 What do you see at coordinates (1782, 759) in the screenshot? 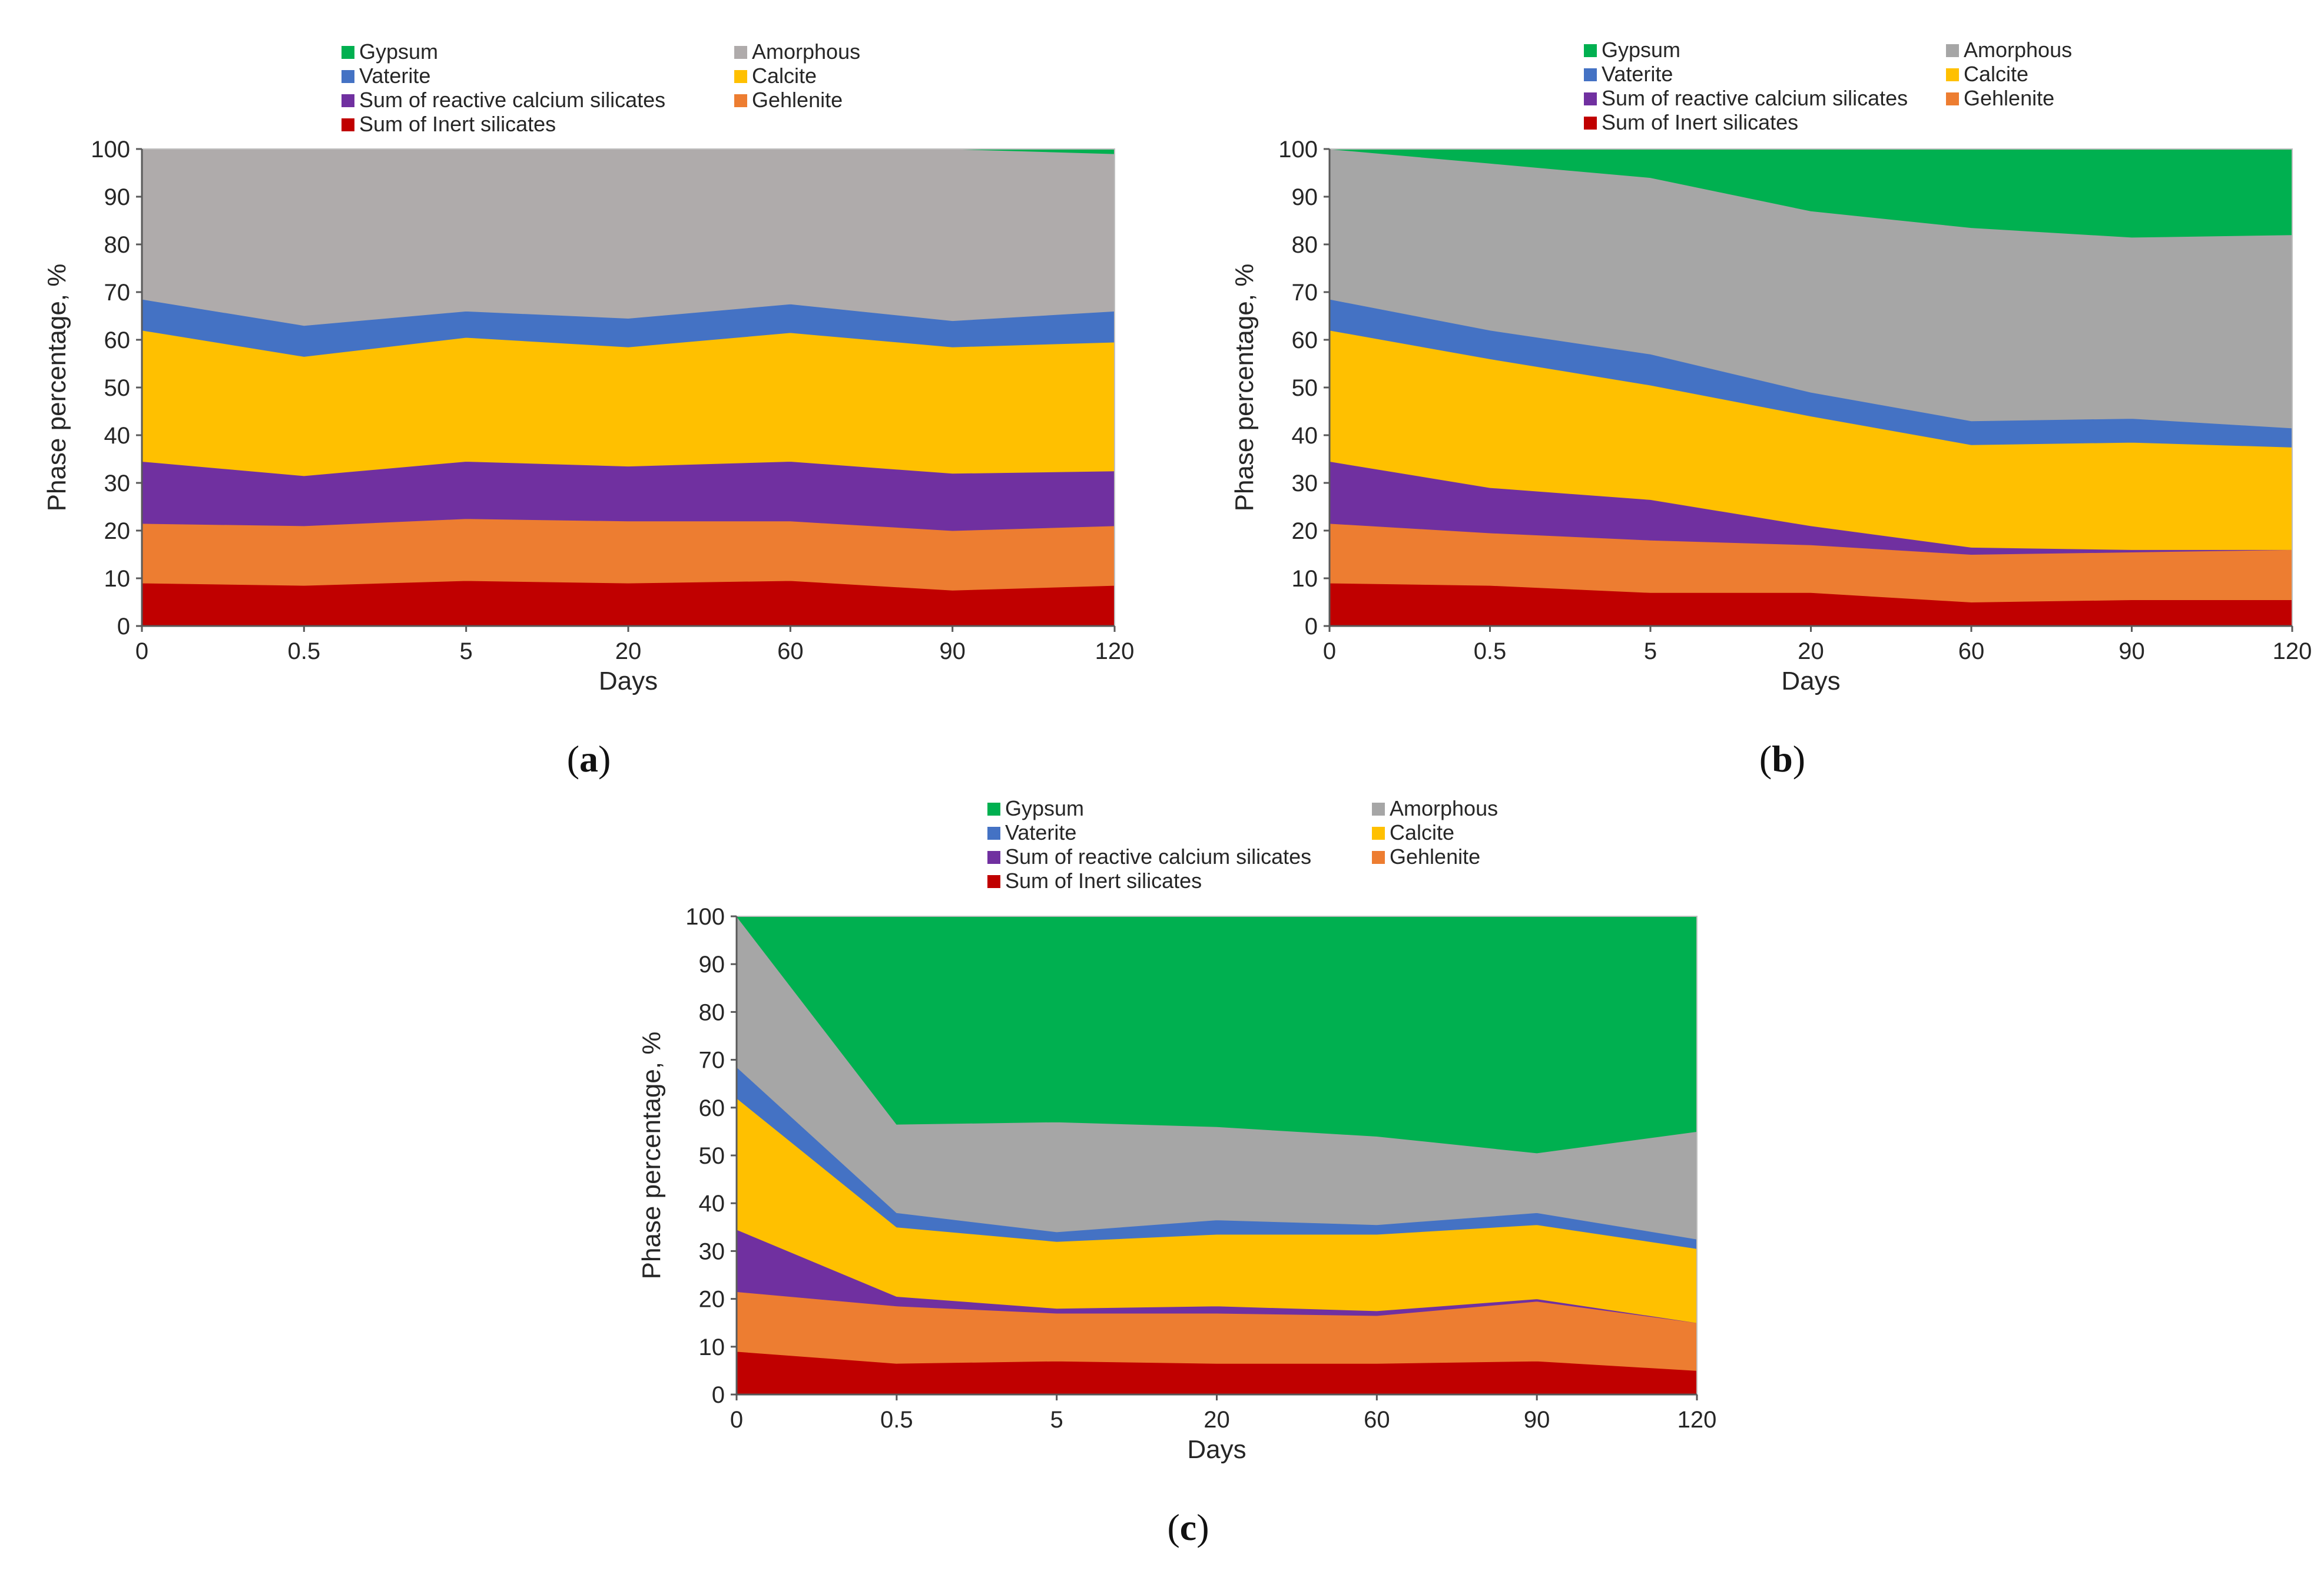
I see `panel-label: (b)` at bounding box center [1782, 759].